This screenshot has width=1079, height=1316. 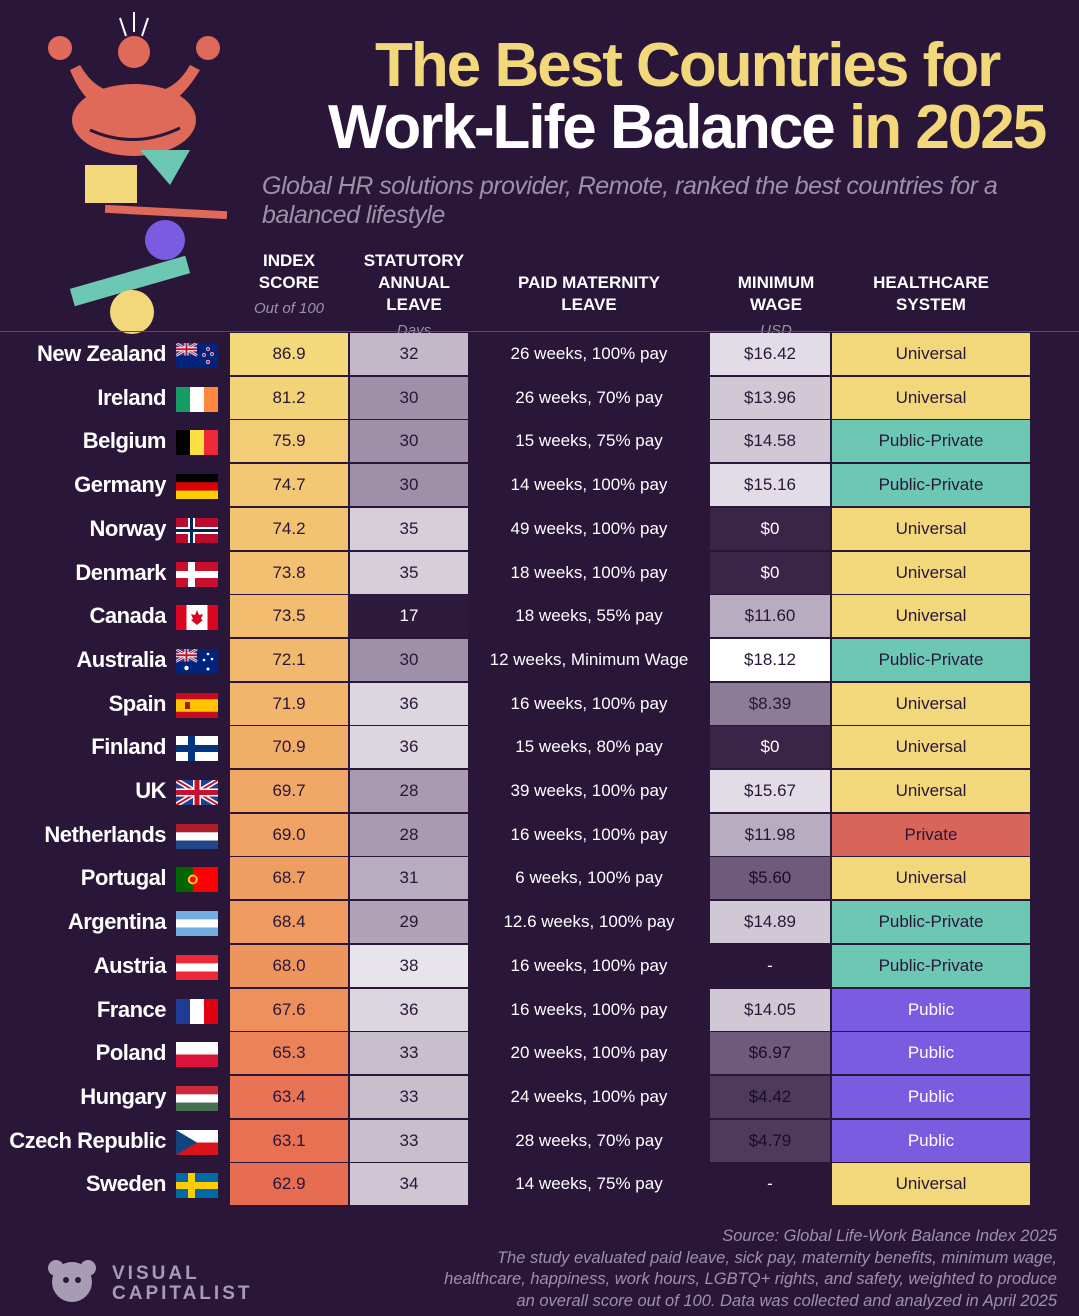 I want to click on minimum-wage-cell: $8.39, so click(x=770, y=703).